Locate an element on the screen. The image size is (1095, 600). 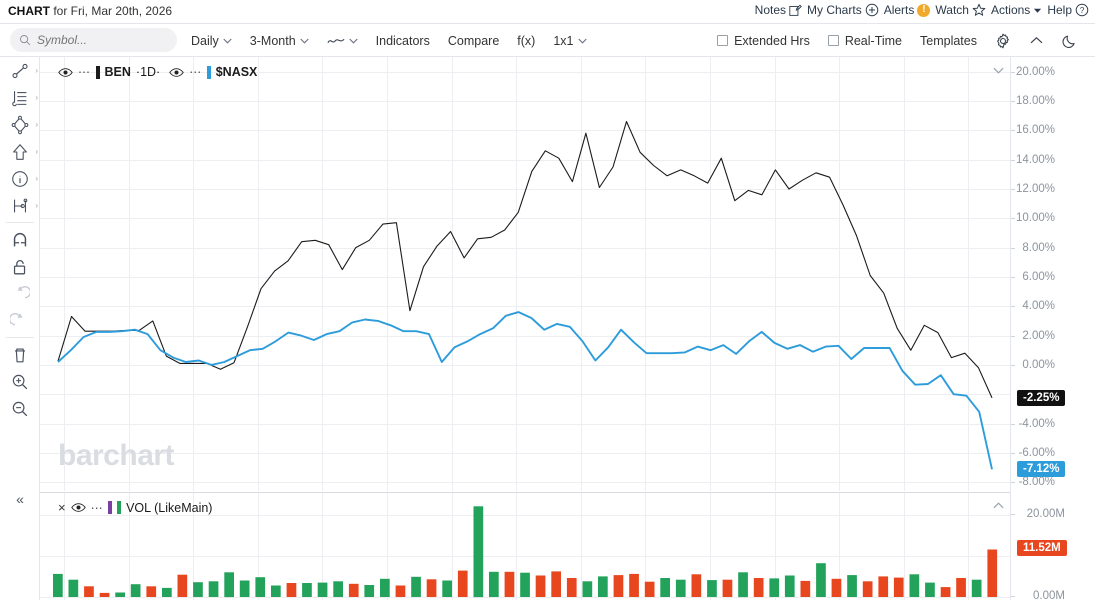
volume-indicator-label: VOL (LikeMain) is located at coordinates (169, 507).